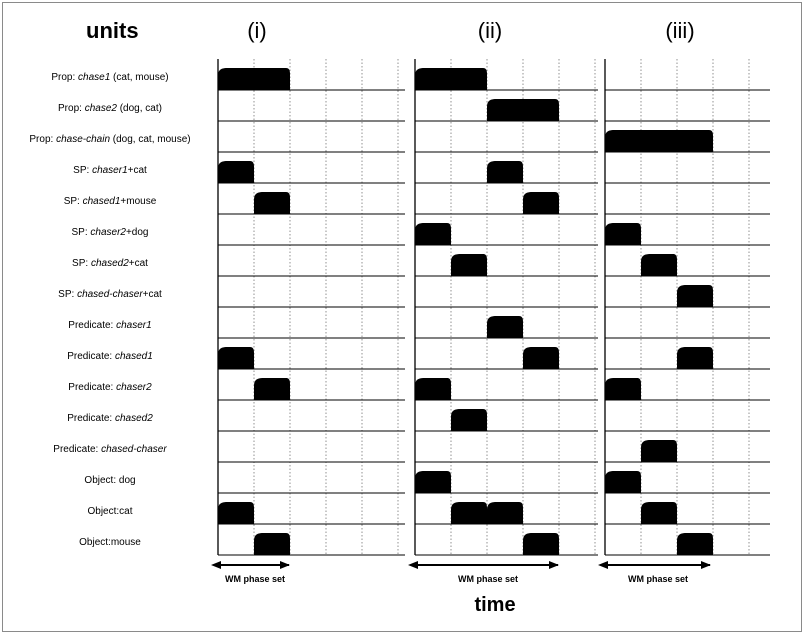 The width and height of the screenshot is (805, 635). I want to click on row-label-obj-dog: Object: dog, so click(110, 480).